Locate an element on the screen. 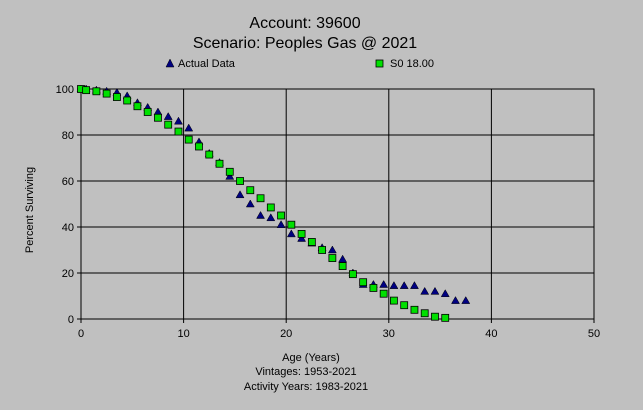 Image resolution: width=643 pixels, height=410 pixels. legend-marker-s0 is located at coordinates (379, 63).